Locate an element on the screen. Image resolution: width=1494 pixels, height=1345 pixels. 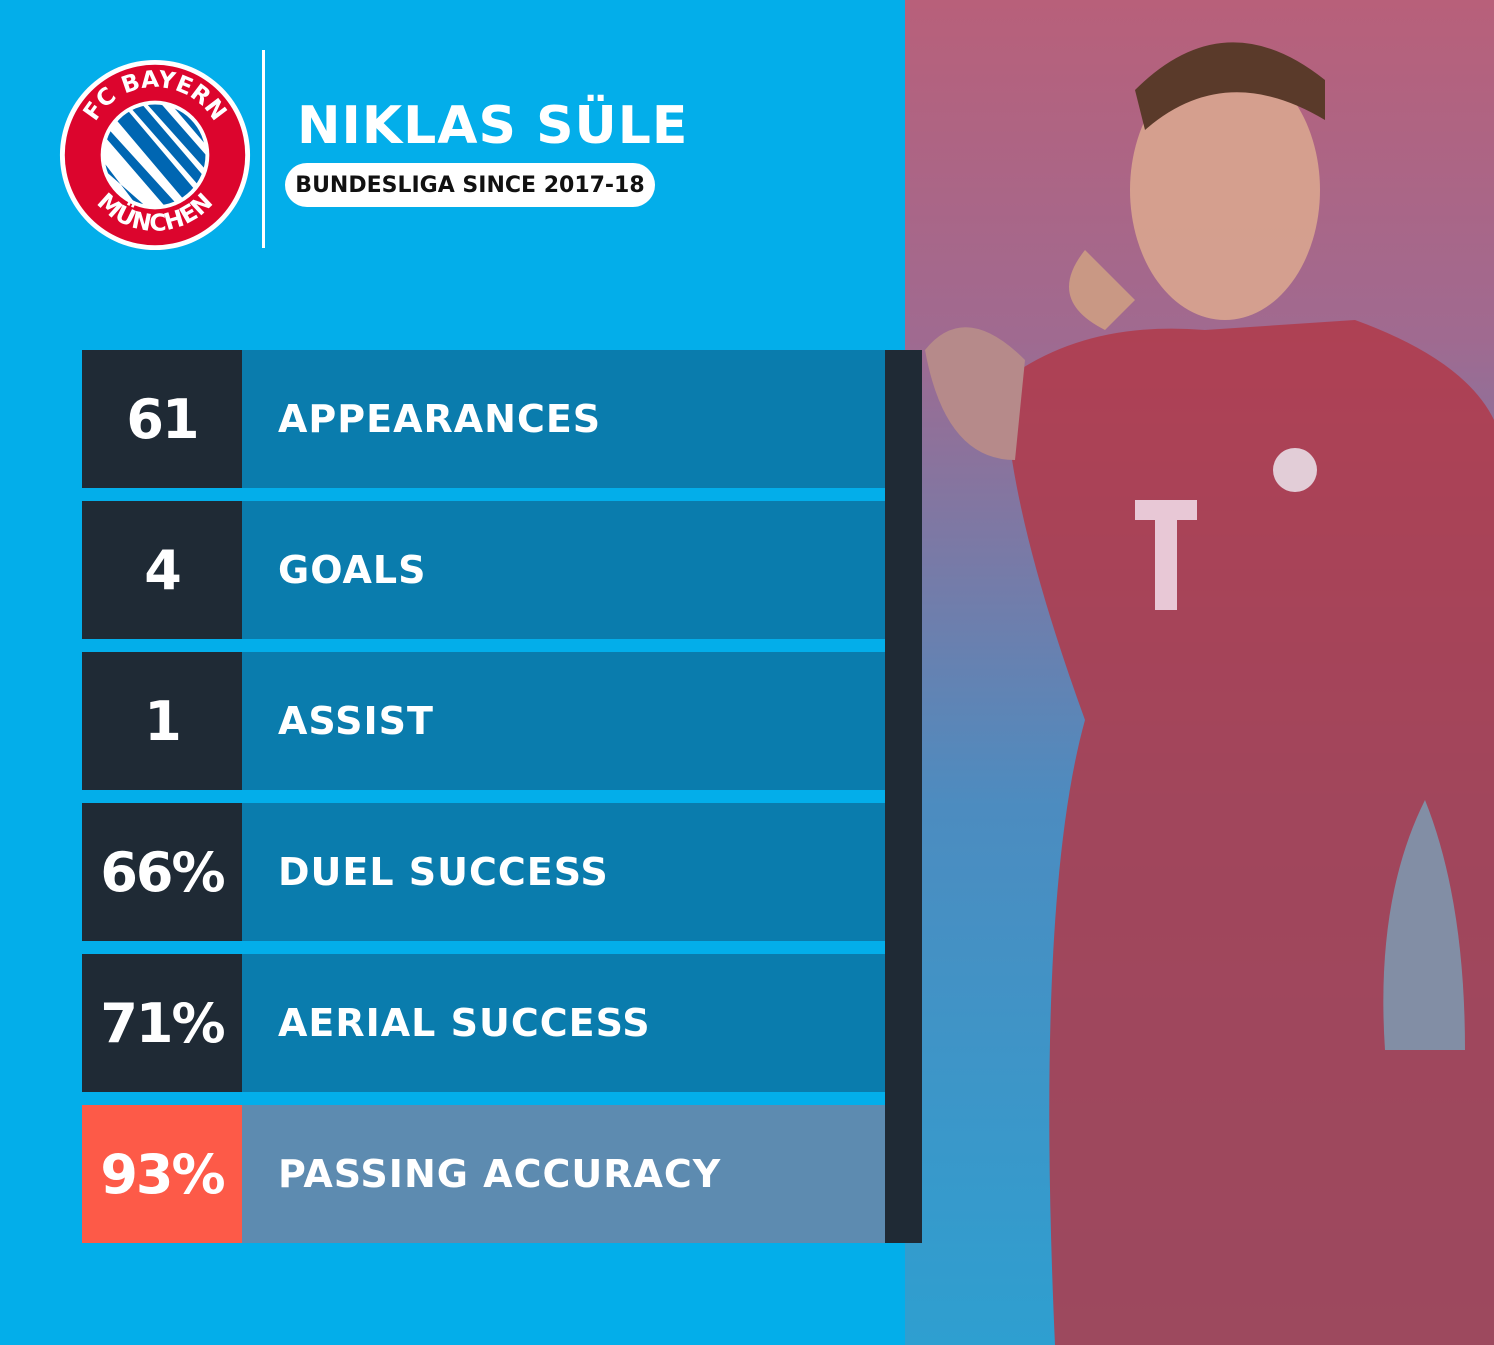
stat-label: PASSING ACCURACY is located at coordinates (563, 1174).